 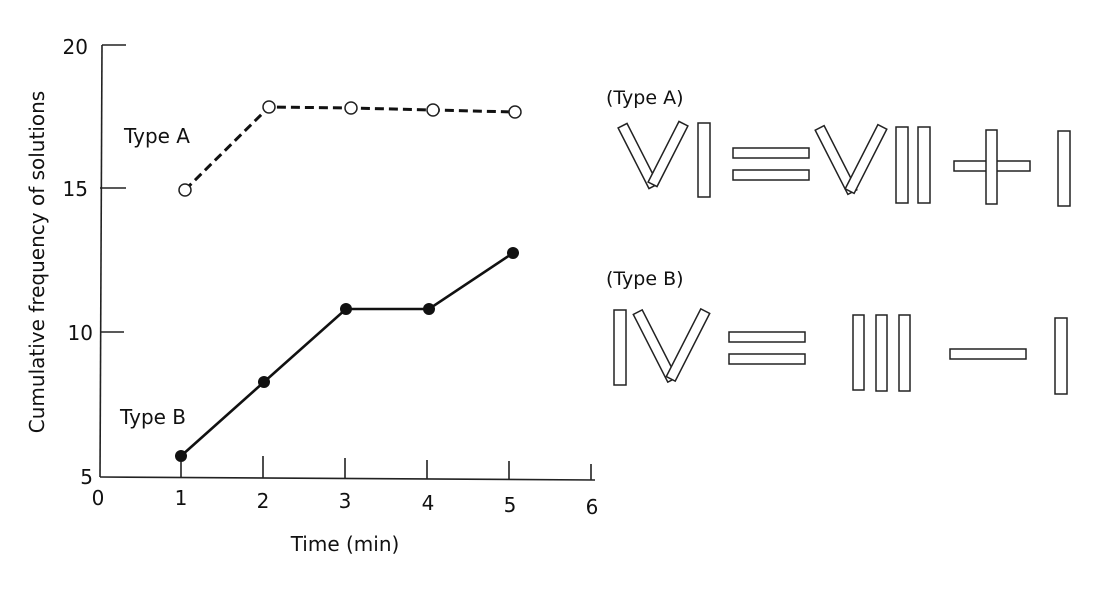 I want to click on y-tick-10: 10, so click(x=80, y=333).